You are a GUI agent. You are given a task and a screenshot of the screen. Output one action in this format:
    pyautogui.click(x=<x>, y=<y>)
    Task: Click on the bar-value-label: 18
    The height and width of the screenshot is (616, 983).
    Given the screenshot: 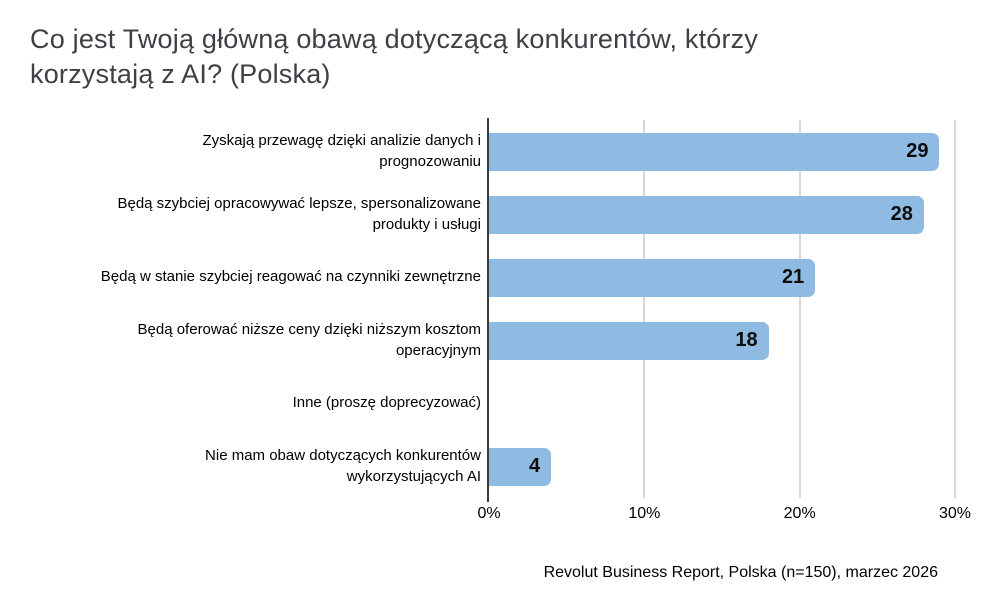 What is the action you would take?
    pyautogui.click(x=746, y=340)
    